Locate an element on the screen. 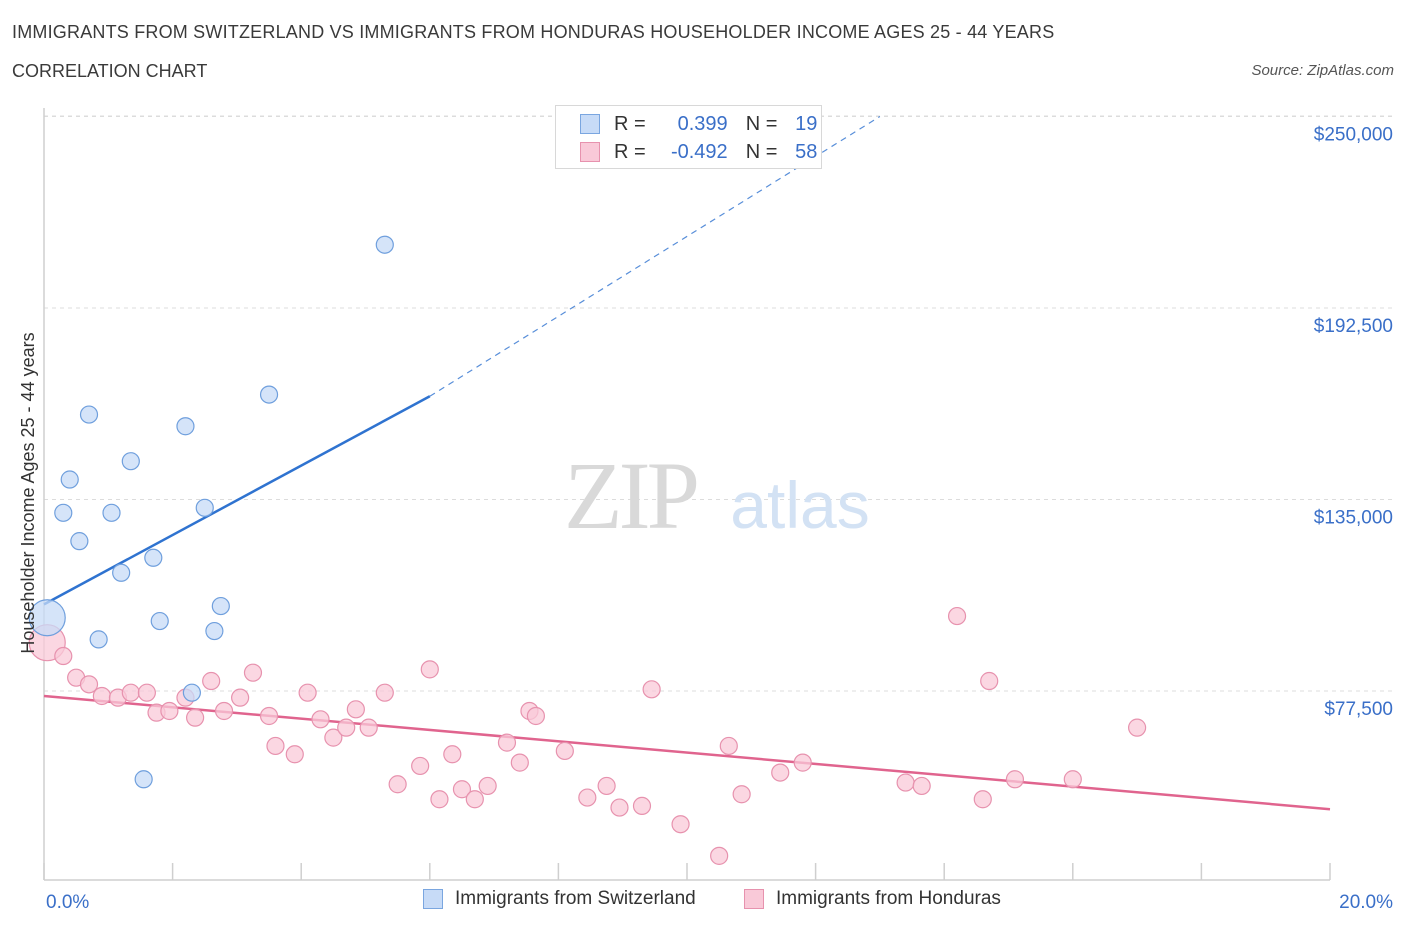 Image resolution: width=1406 pixels, height=930 pixels. series-legend-switzerland: Immigrants from Switzerland is located at coordinates (559, 899).